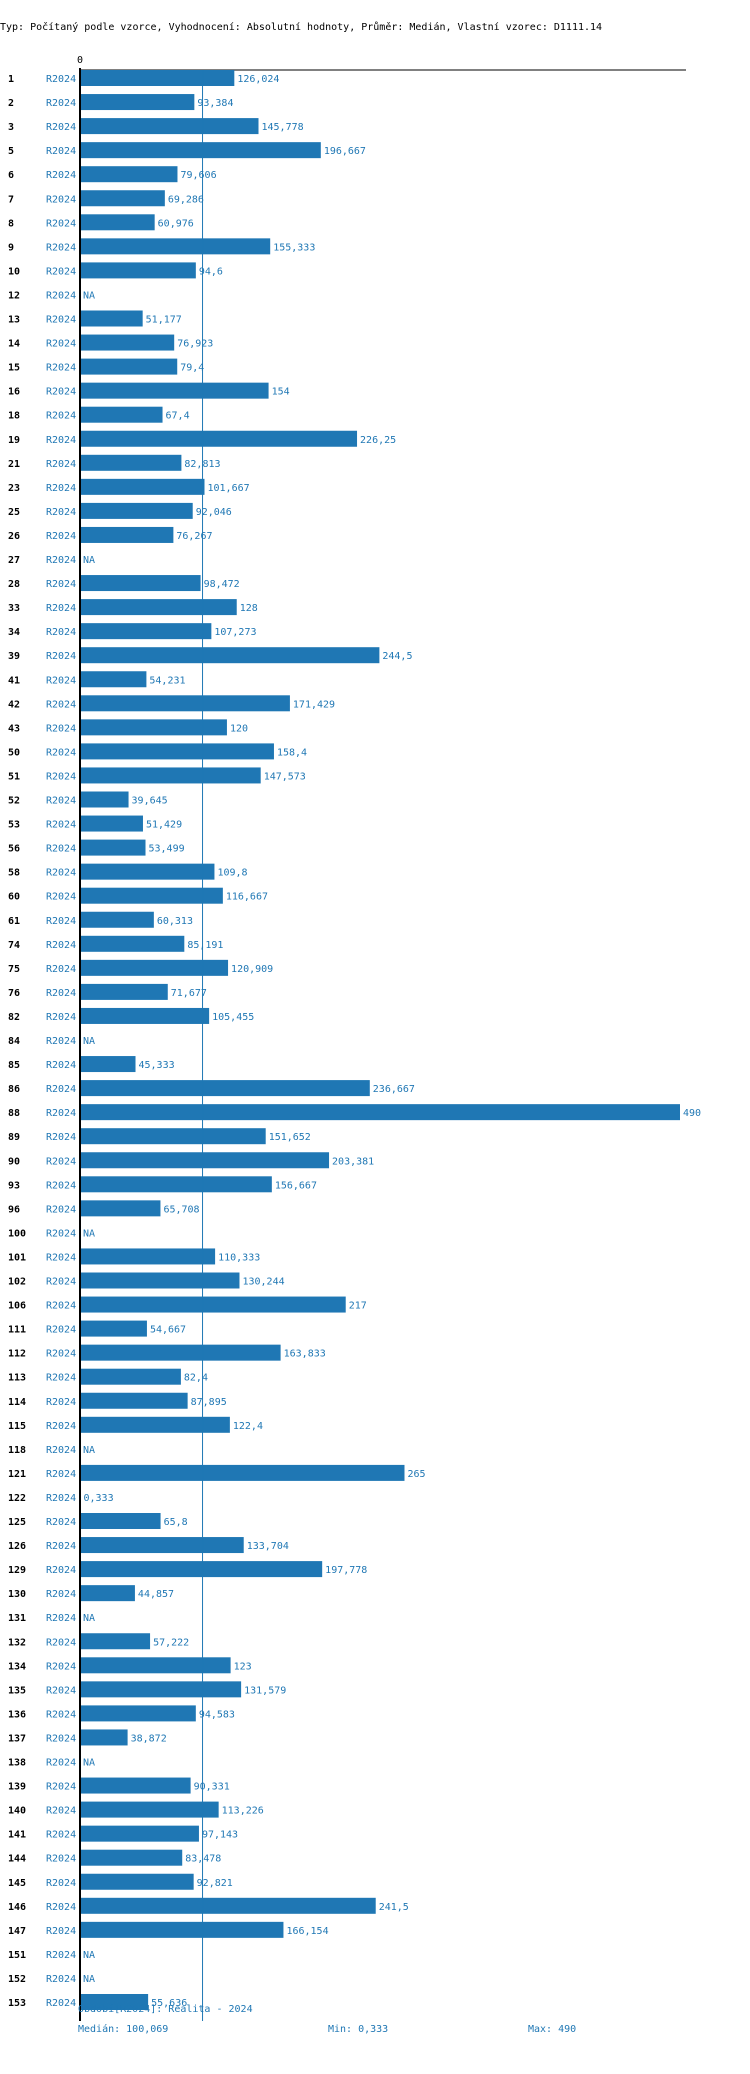 The width and height of the screenshot is (750, 2074). What do you see at coordinates (157, 1065) in the screenshot?
I see `bar-value-label: 45,333` at bounding box center [157, 1065].